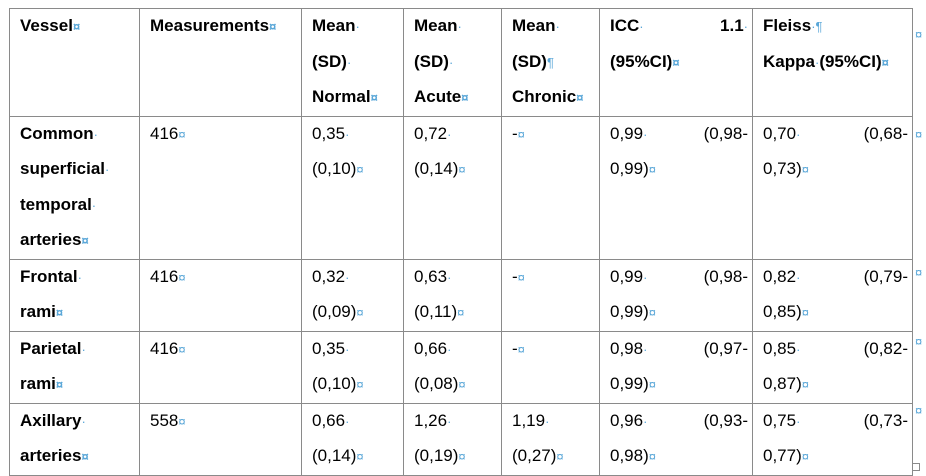 The width and height of the screenshot is (926, 476). What do you see at coordinates (832, 62) in the screenshot?
I see `header-fleiss-kappa: Fleiss·¶ Kappa·(95%CI)¤` at bounding box center [832, 62].